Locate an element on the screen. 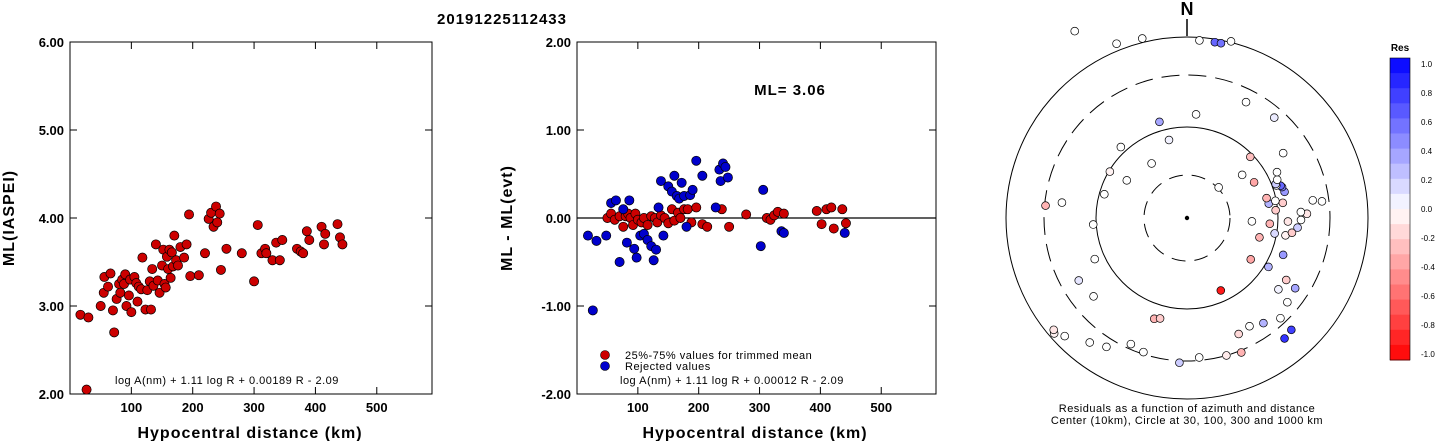 Image resolution: width=1437 pixels, height=441 pixels. x-tick-label: 500 is located at coordinates (881, 407).